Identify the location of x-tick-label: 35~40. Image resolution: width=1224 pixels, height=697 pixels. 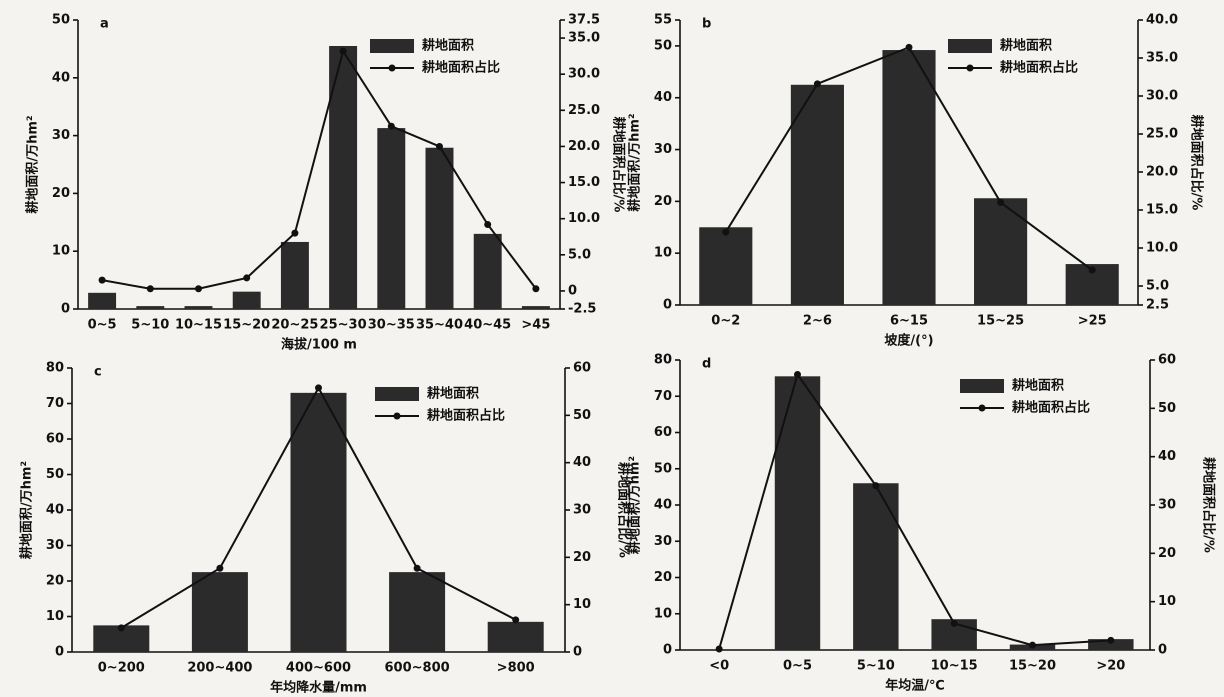
(439, 325).